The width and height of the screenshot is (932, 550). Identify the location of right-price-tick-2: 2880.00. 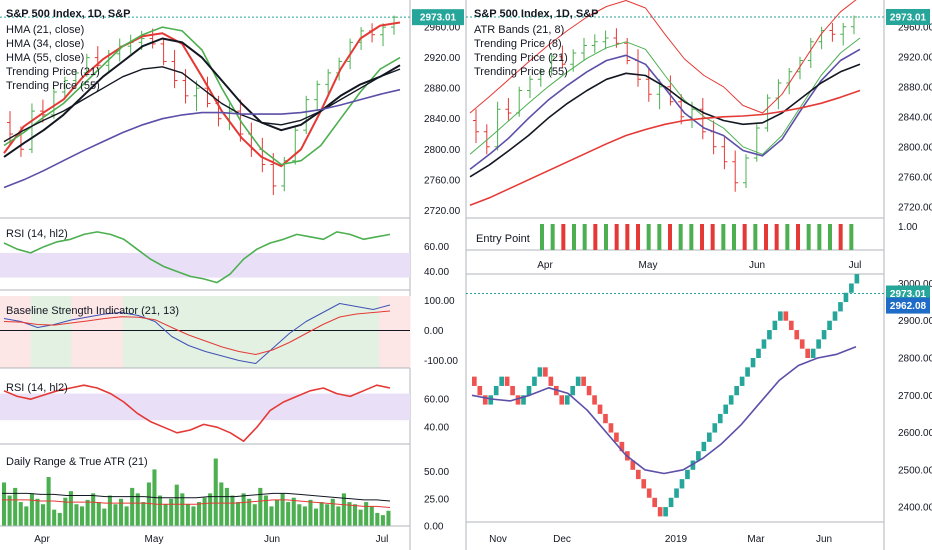
(915, 87).